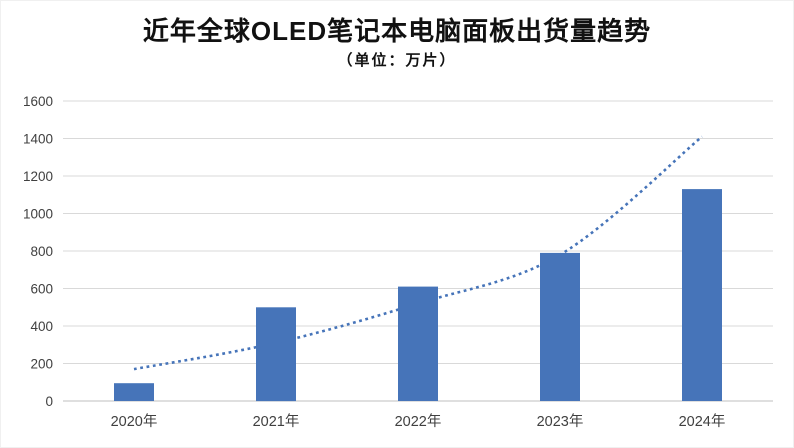  What do you see at coordinates (38, 139) in the screenshot?
I see `y-axis-tick-label: 1400` at bounding box center [38, 139].